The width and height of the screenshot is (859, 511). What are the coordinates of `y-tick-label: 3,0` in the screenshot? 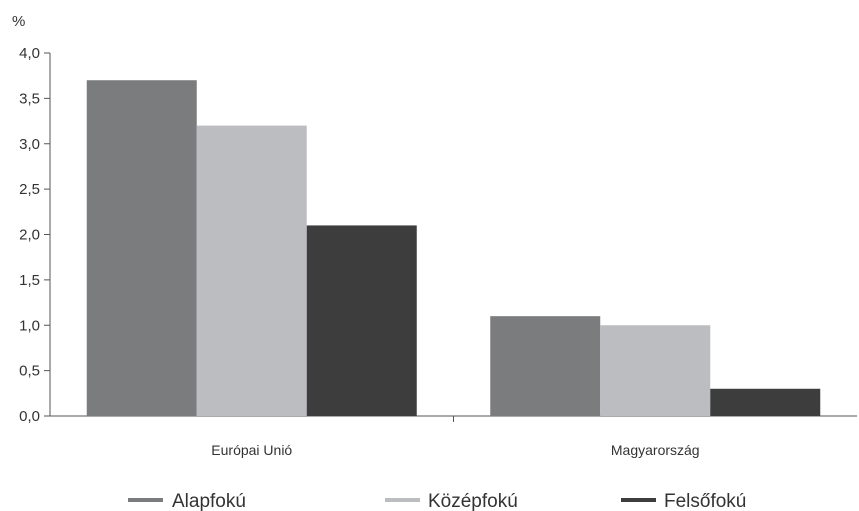 It's located at (29, 144).